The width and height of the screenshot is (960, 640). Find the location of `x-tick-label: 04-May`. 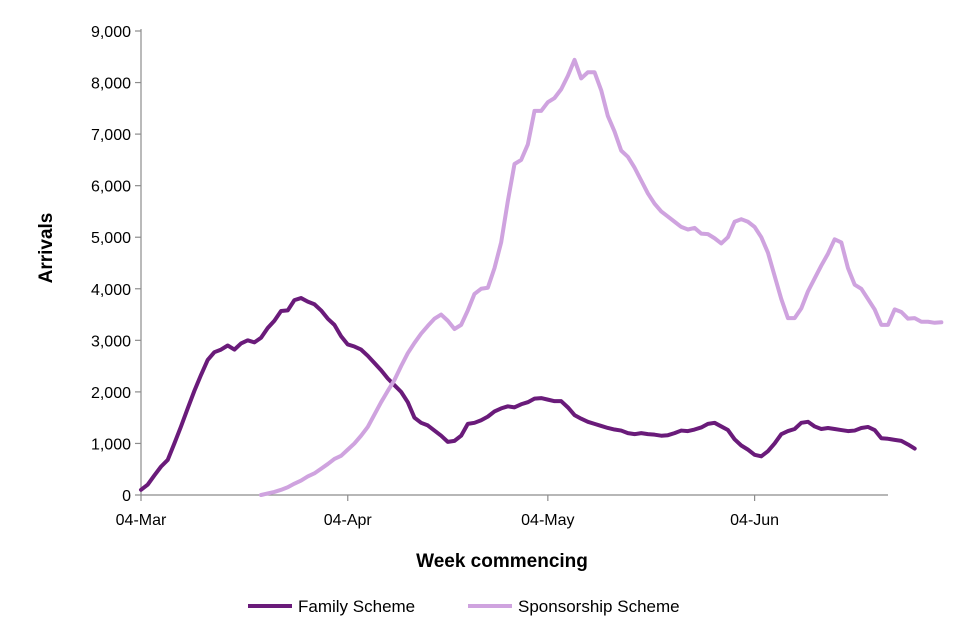

x-tick-label: 04-May is located at coordinates (547, 520).